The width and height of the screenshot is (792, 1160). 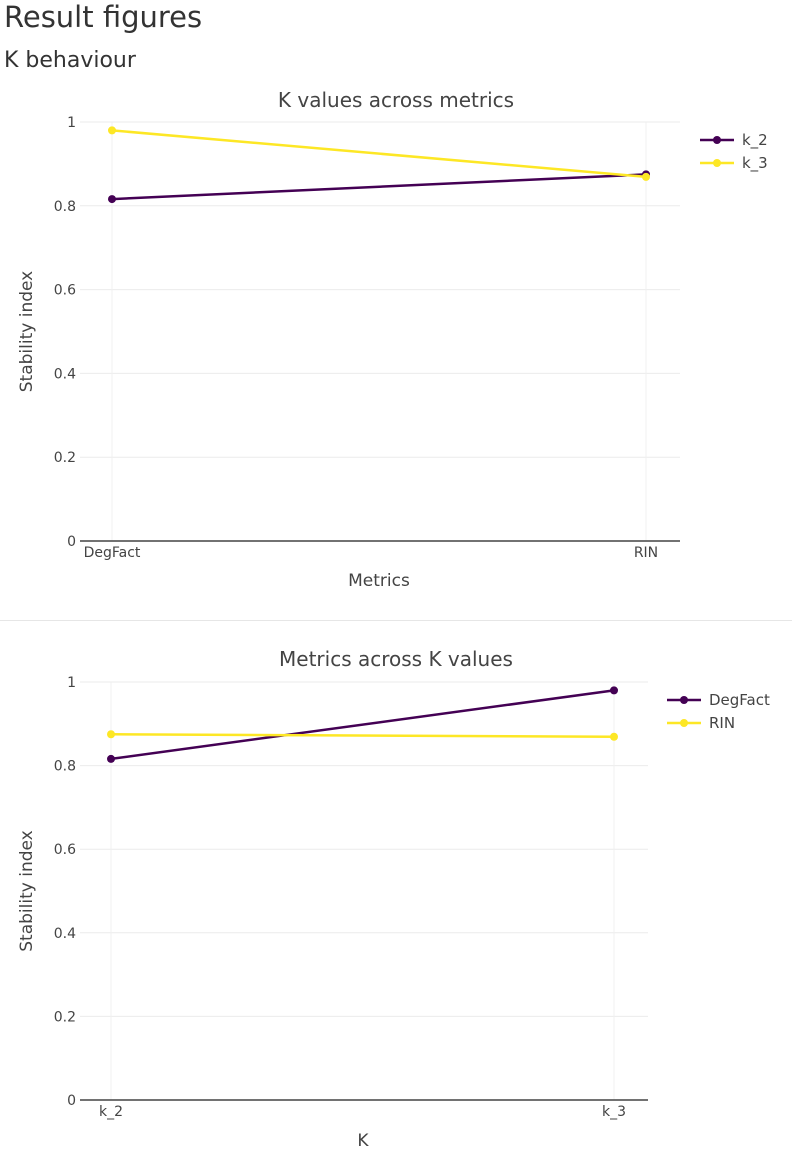 What do you see at coordinates (70, 60) in the screenshot?
I see `section-title: K behaviour` at bounding box center [70, 60].